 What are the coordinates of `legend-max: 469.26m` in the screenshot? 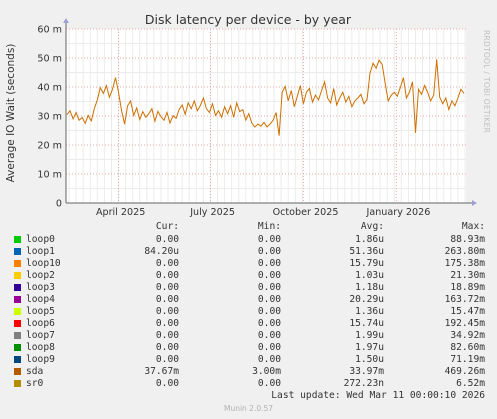 It's located at (464, 371).